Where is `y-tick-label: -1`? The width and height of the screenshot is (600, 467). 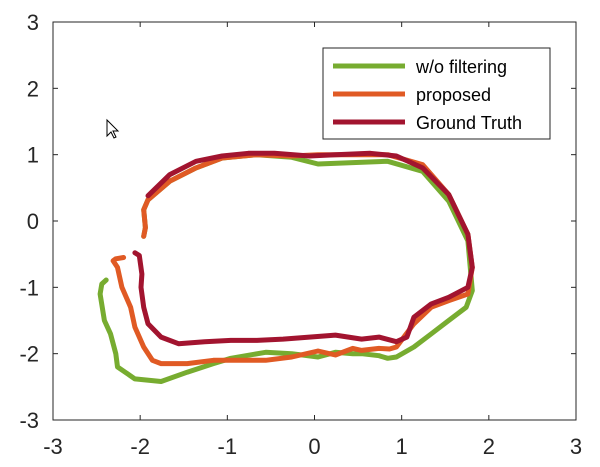
y-tick-label: -1 is located at coordinates (29, 287).